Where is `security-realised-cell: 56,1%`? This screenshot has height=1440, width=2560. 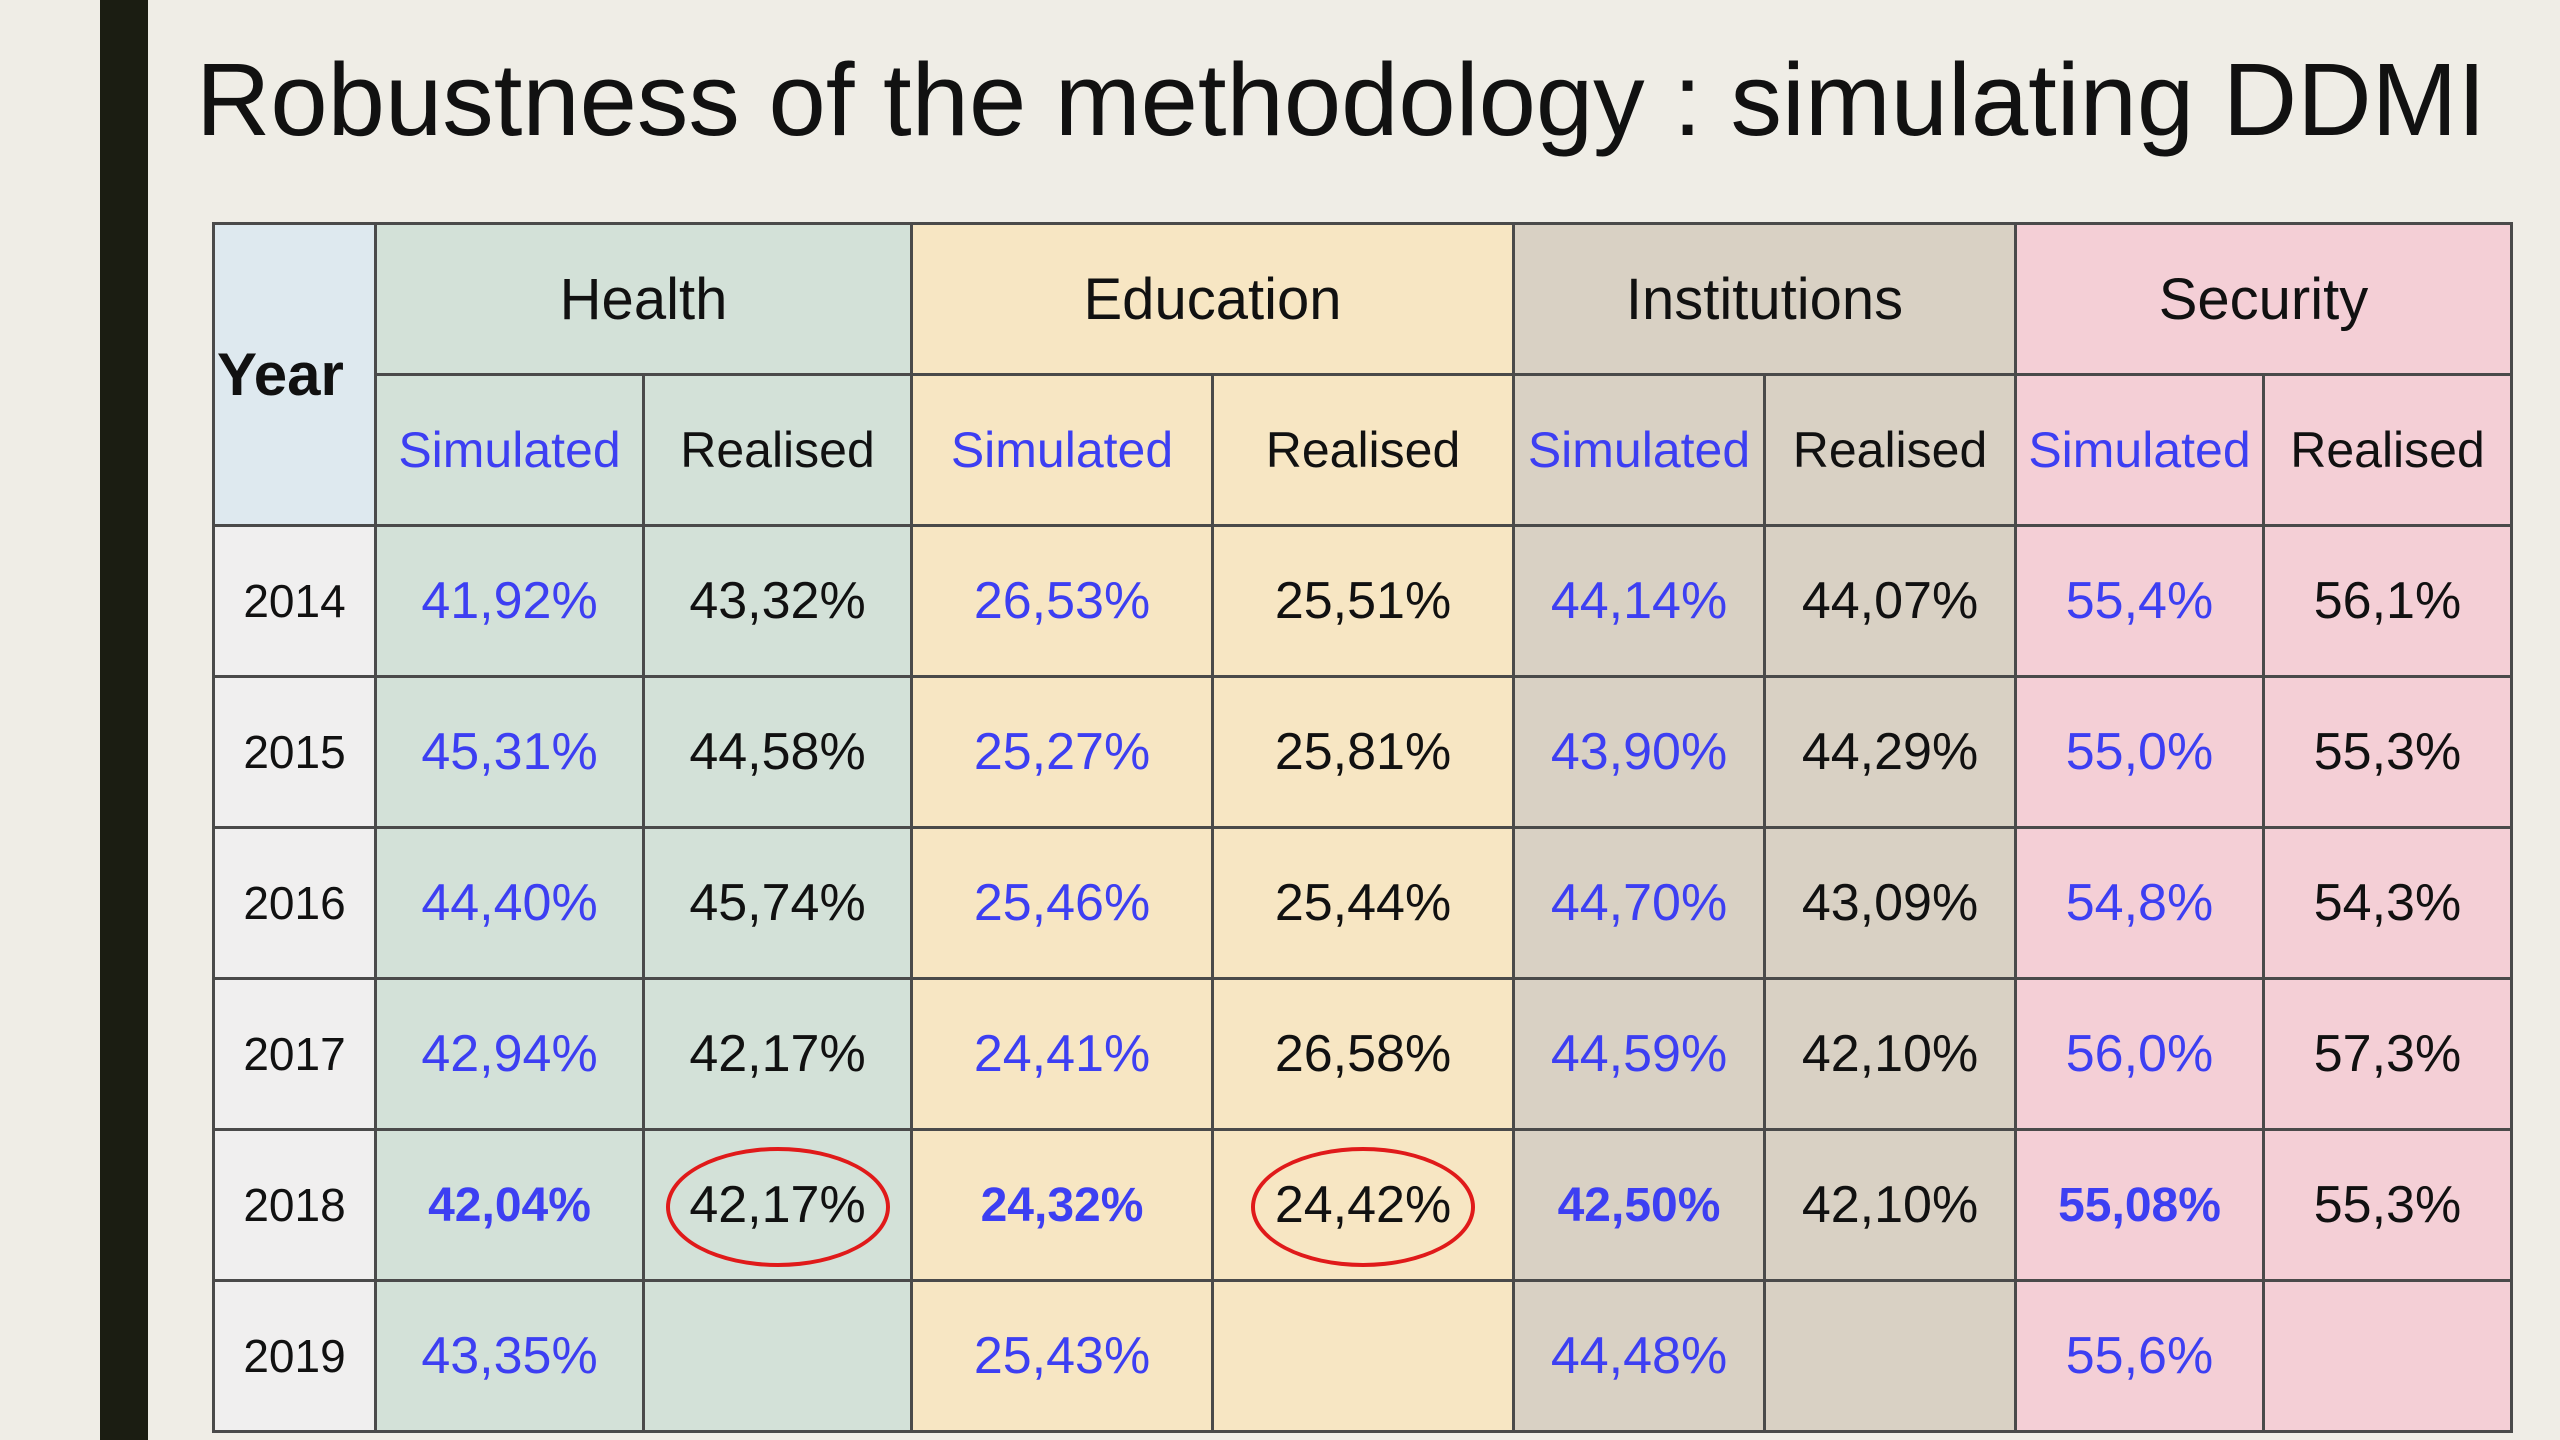
security-realised-cell: 56,1% is located at coordinates (2387, 601).